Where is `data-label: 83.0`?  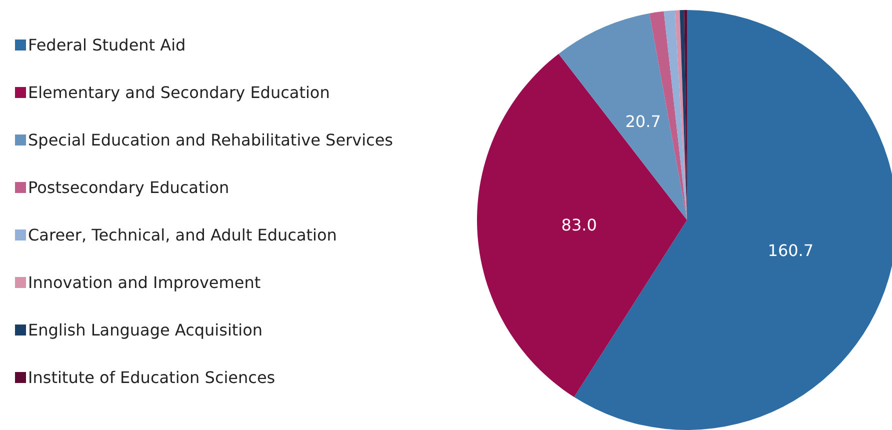
data-label: 83.0 is located at coordinates (579, 224).